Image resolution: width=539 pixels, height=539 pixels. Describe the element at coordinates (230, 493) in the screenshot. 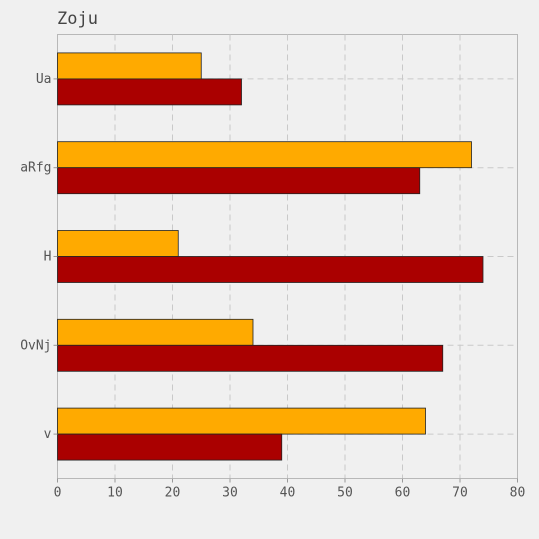

I see `x-tick-label: 30` at that location.